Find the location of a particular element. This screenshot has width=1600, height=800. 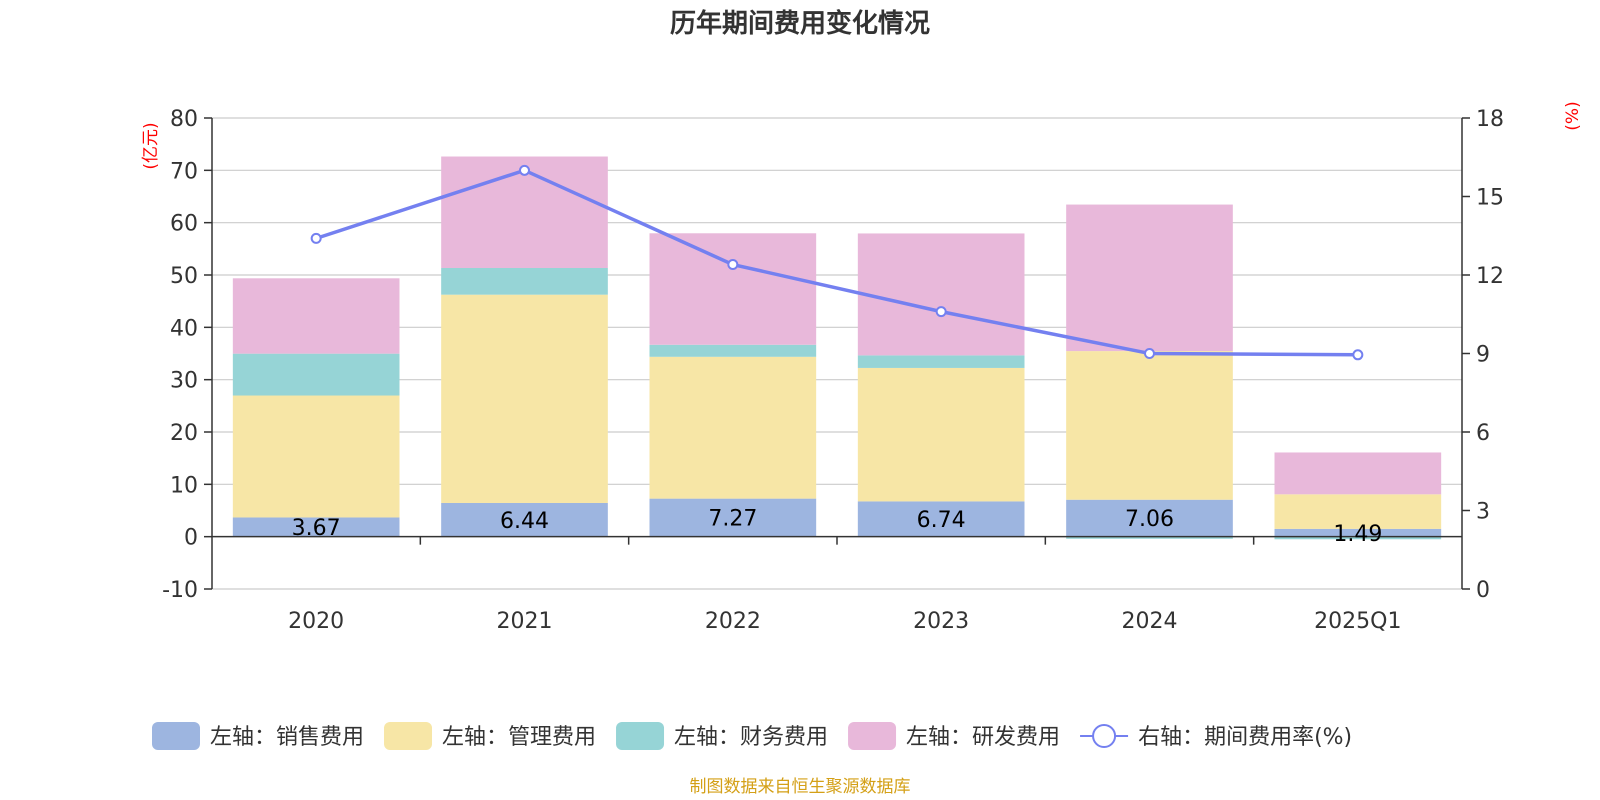

right-tick-label: 6 is located at coordinates (1483, 433).